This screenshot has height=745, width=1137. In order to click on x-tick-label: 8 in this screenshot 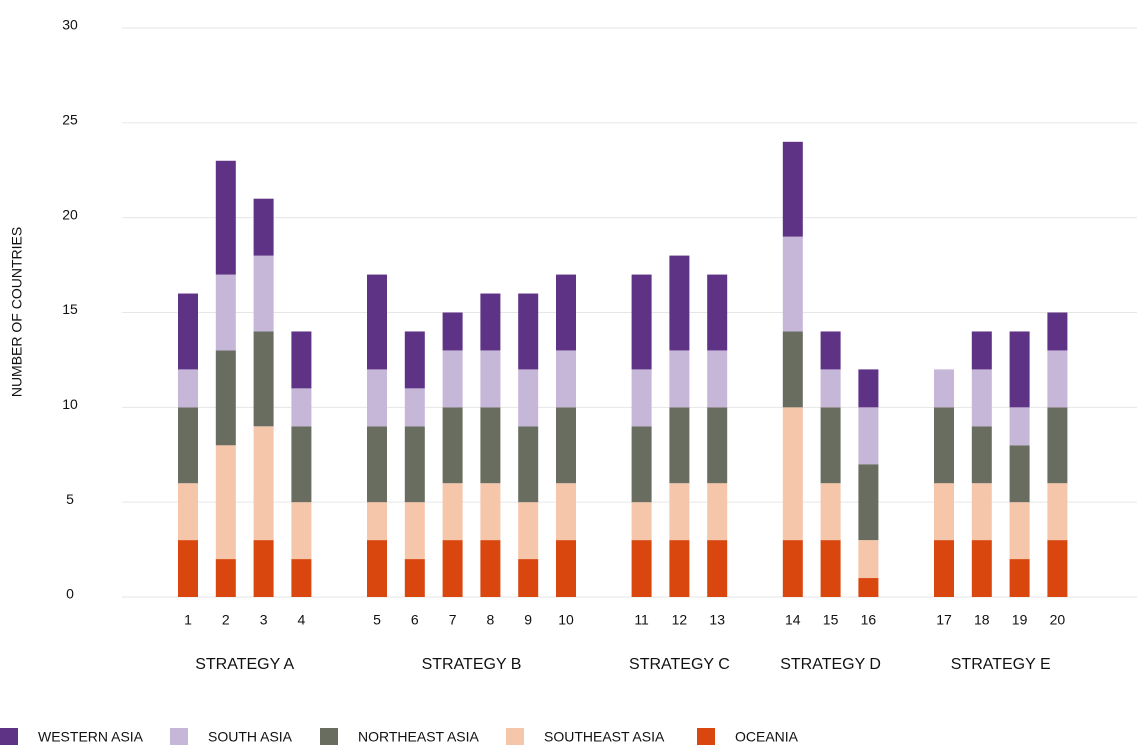, I will do `click(491, 620)`.